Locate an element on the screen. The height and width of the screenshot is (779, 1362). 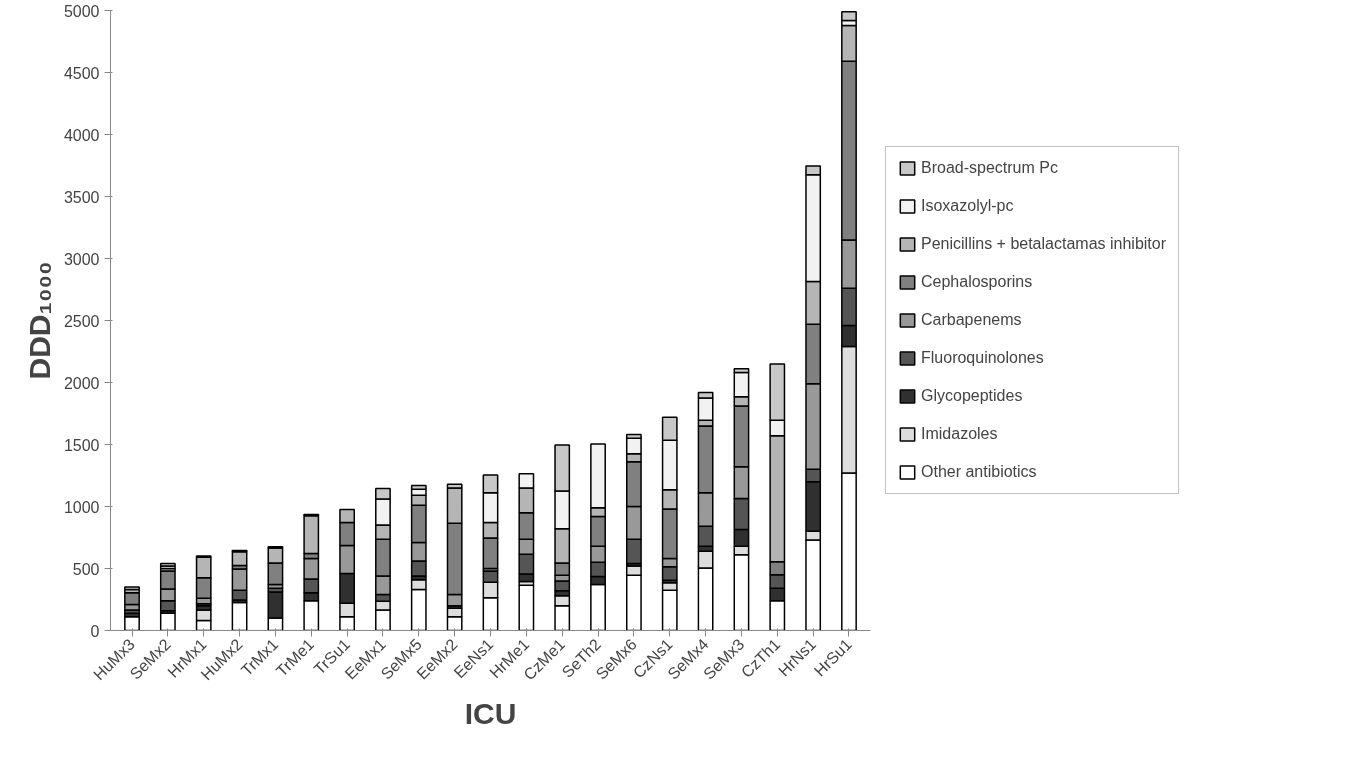
y-tick-label: 0 is located at coordinates (95, 631).